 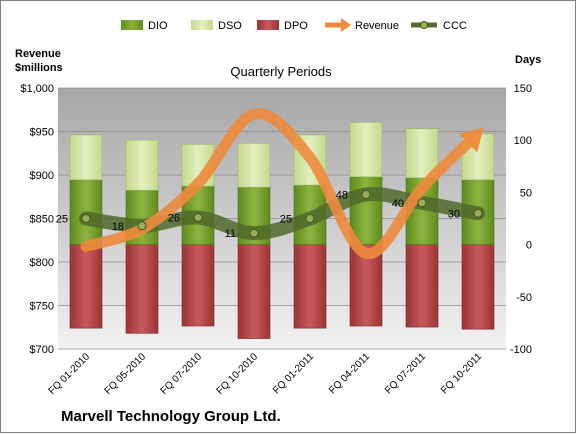 What do you see at coordinates (521, 350) in the screenshot?
I see `right-tick-label: -100` at bounding box center [521, 350].